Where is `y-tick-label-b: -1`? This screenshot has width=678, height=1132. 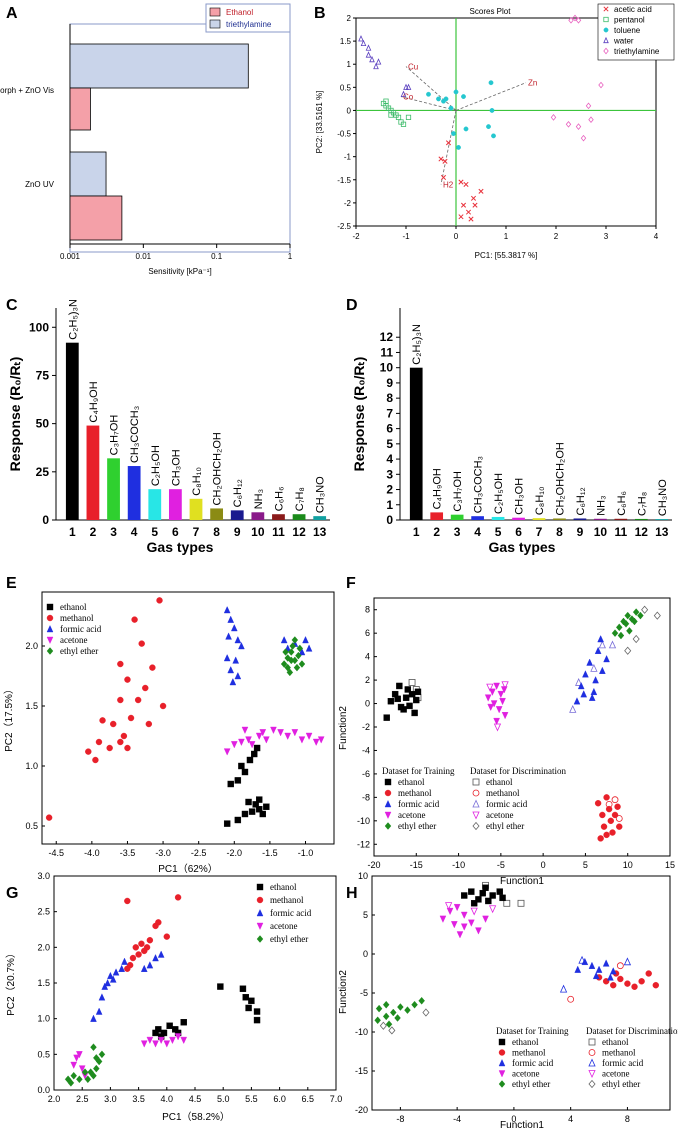 y-tick-label-b: -1 is located at coordinates (348, 157).